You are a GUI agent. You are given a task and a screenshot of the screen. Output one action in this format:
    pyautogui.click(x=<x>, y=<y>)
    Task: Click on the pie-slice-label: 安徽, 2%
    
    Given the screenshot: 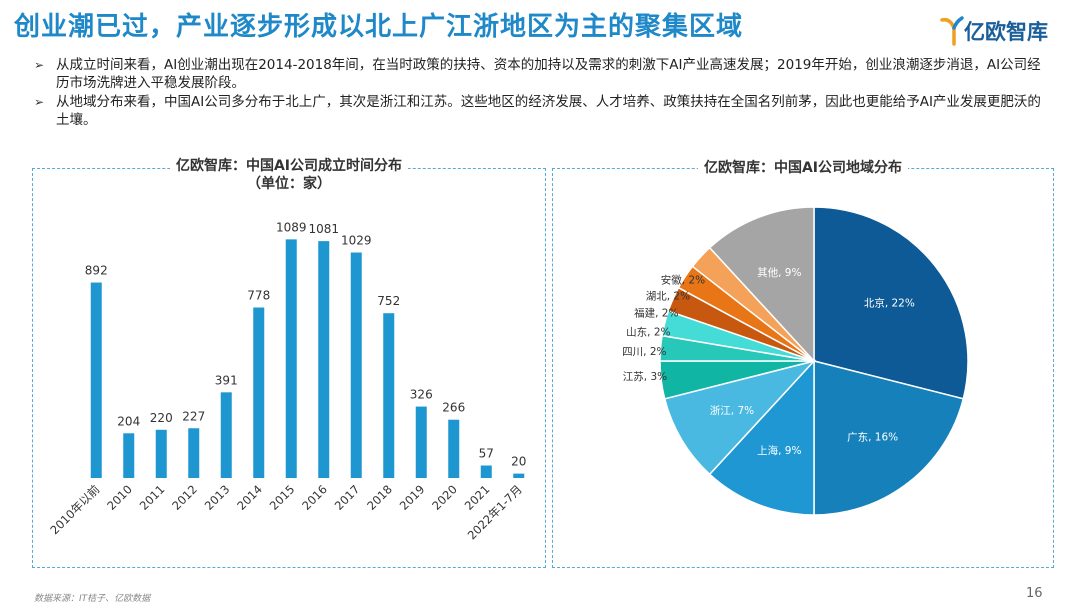 What is the action you would take?
    pyautogui.click(x=682, y=279)
    